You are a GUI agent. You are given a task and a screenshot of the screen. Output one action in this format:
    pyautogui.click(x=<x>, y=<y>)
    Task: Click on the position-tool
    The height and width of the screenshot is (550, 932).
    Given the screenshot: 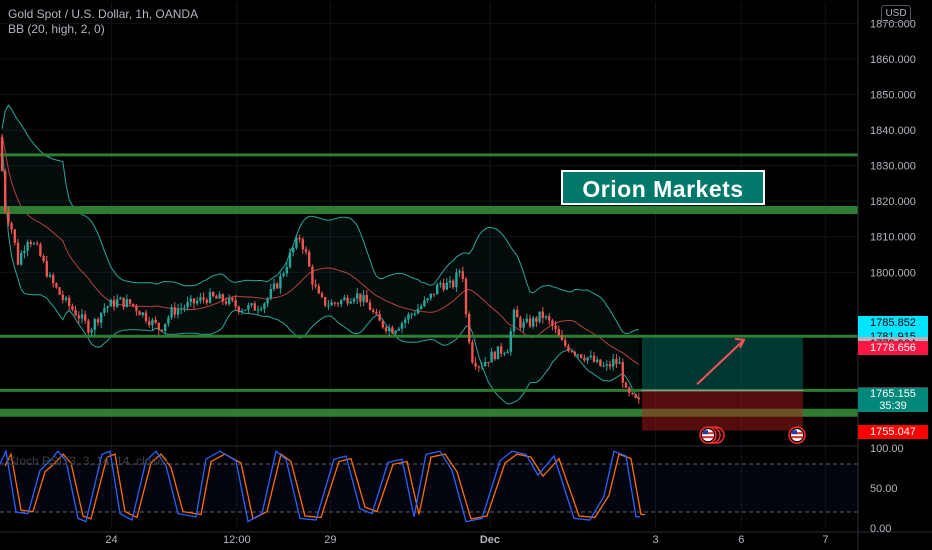 What is the action you would take?
    pyautogui.click(x=724, y=390)
    